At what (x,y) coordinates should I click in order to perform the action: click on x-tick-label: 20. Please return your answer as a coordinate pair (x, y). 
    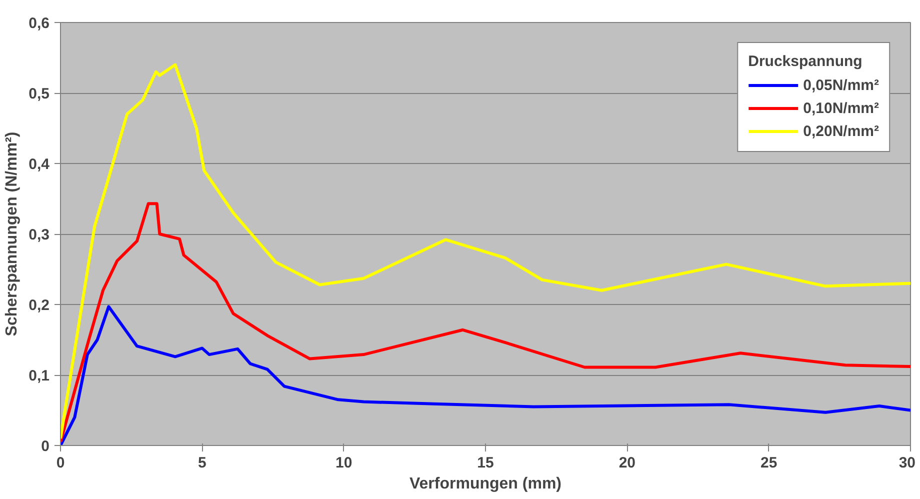
    Looking at the image, I should click on (627, 463).